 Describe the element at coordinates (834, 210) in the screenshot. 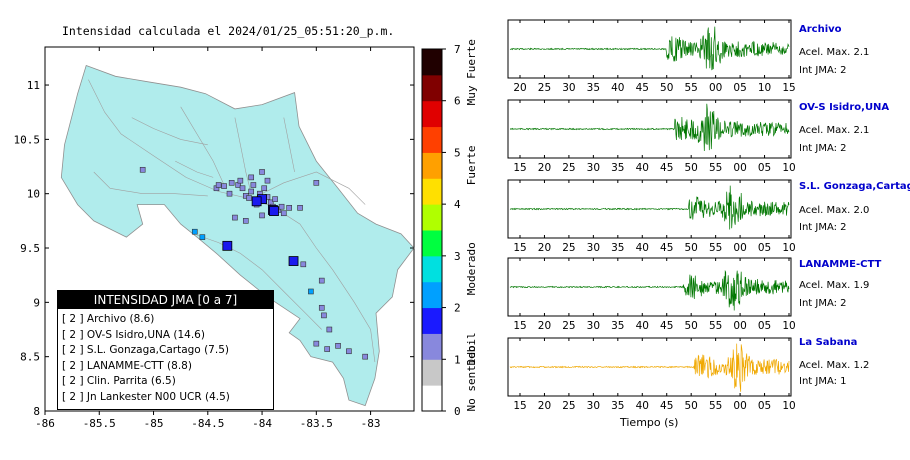

I see `station-acc-gonzaga: Acel. Max. 2.0` at that location.